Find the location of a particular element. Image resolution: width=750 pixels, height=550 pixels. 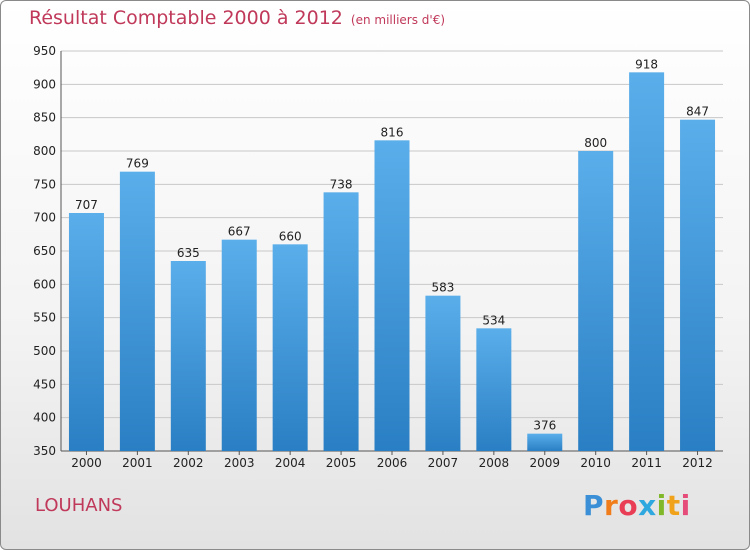

city-name: LOUHANS is located at coordinates (79, 505).